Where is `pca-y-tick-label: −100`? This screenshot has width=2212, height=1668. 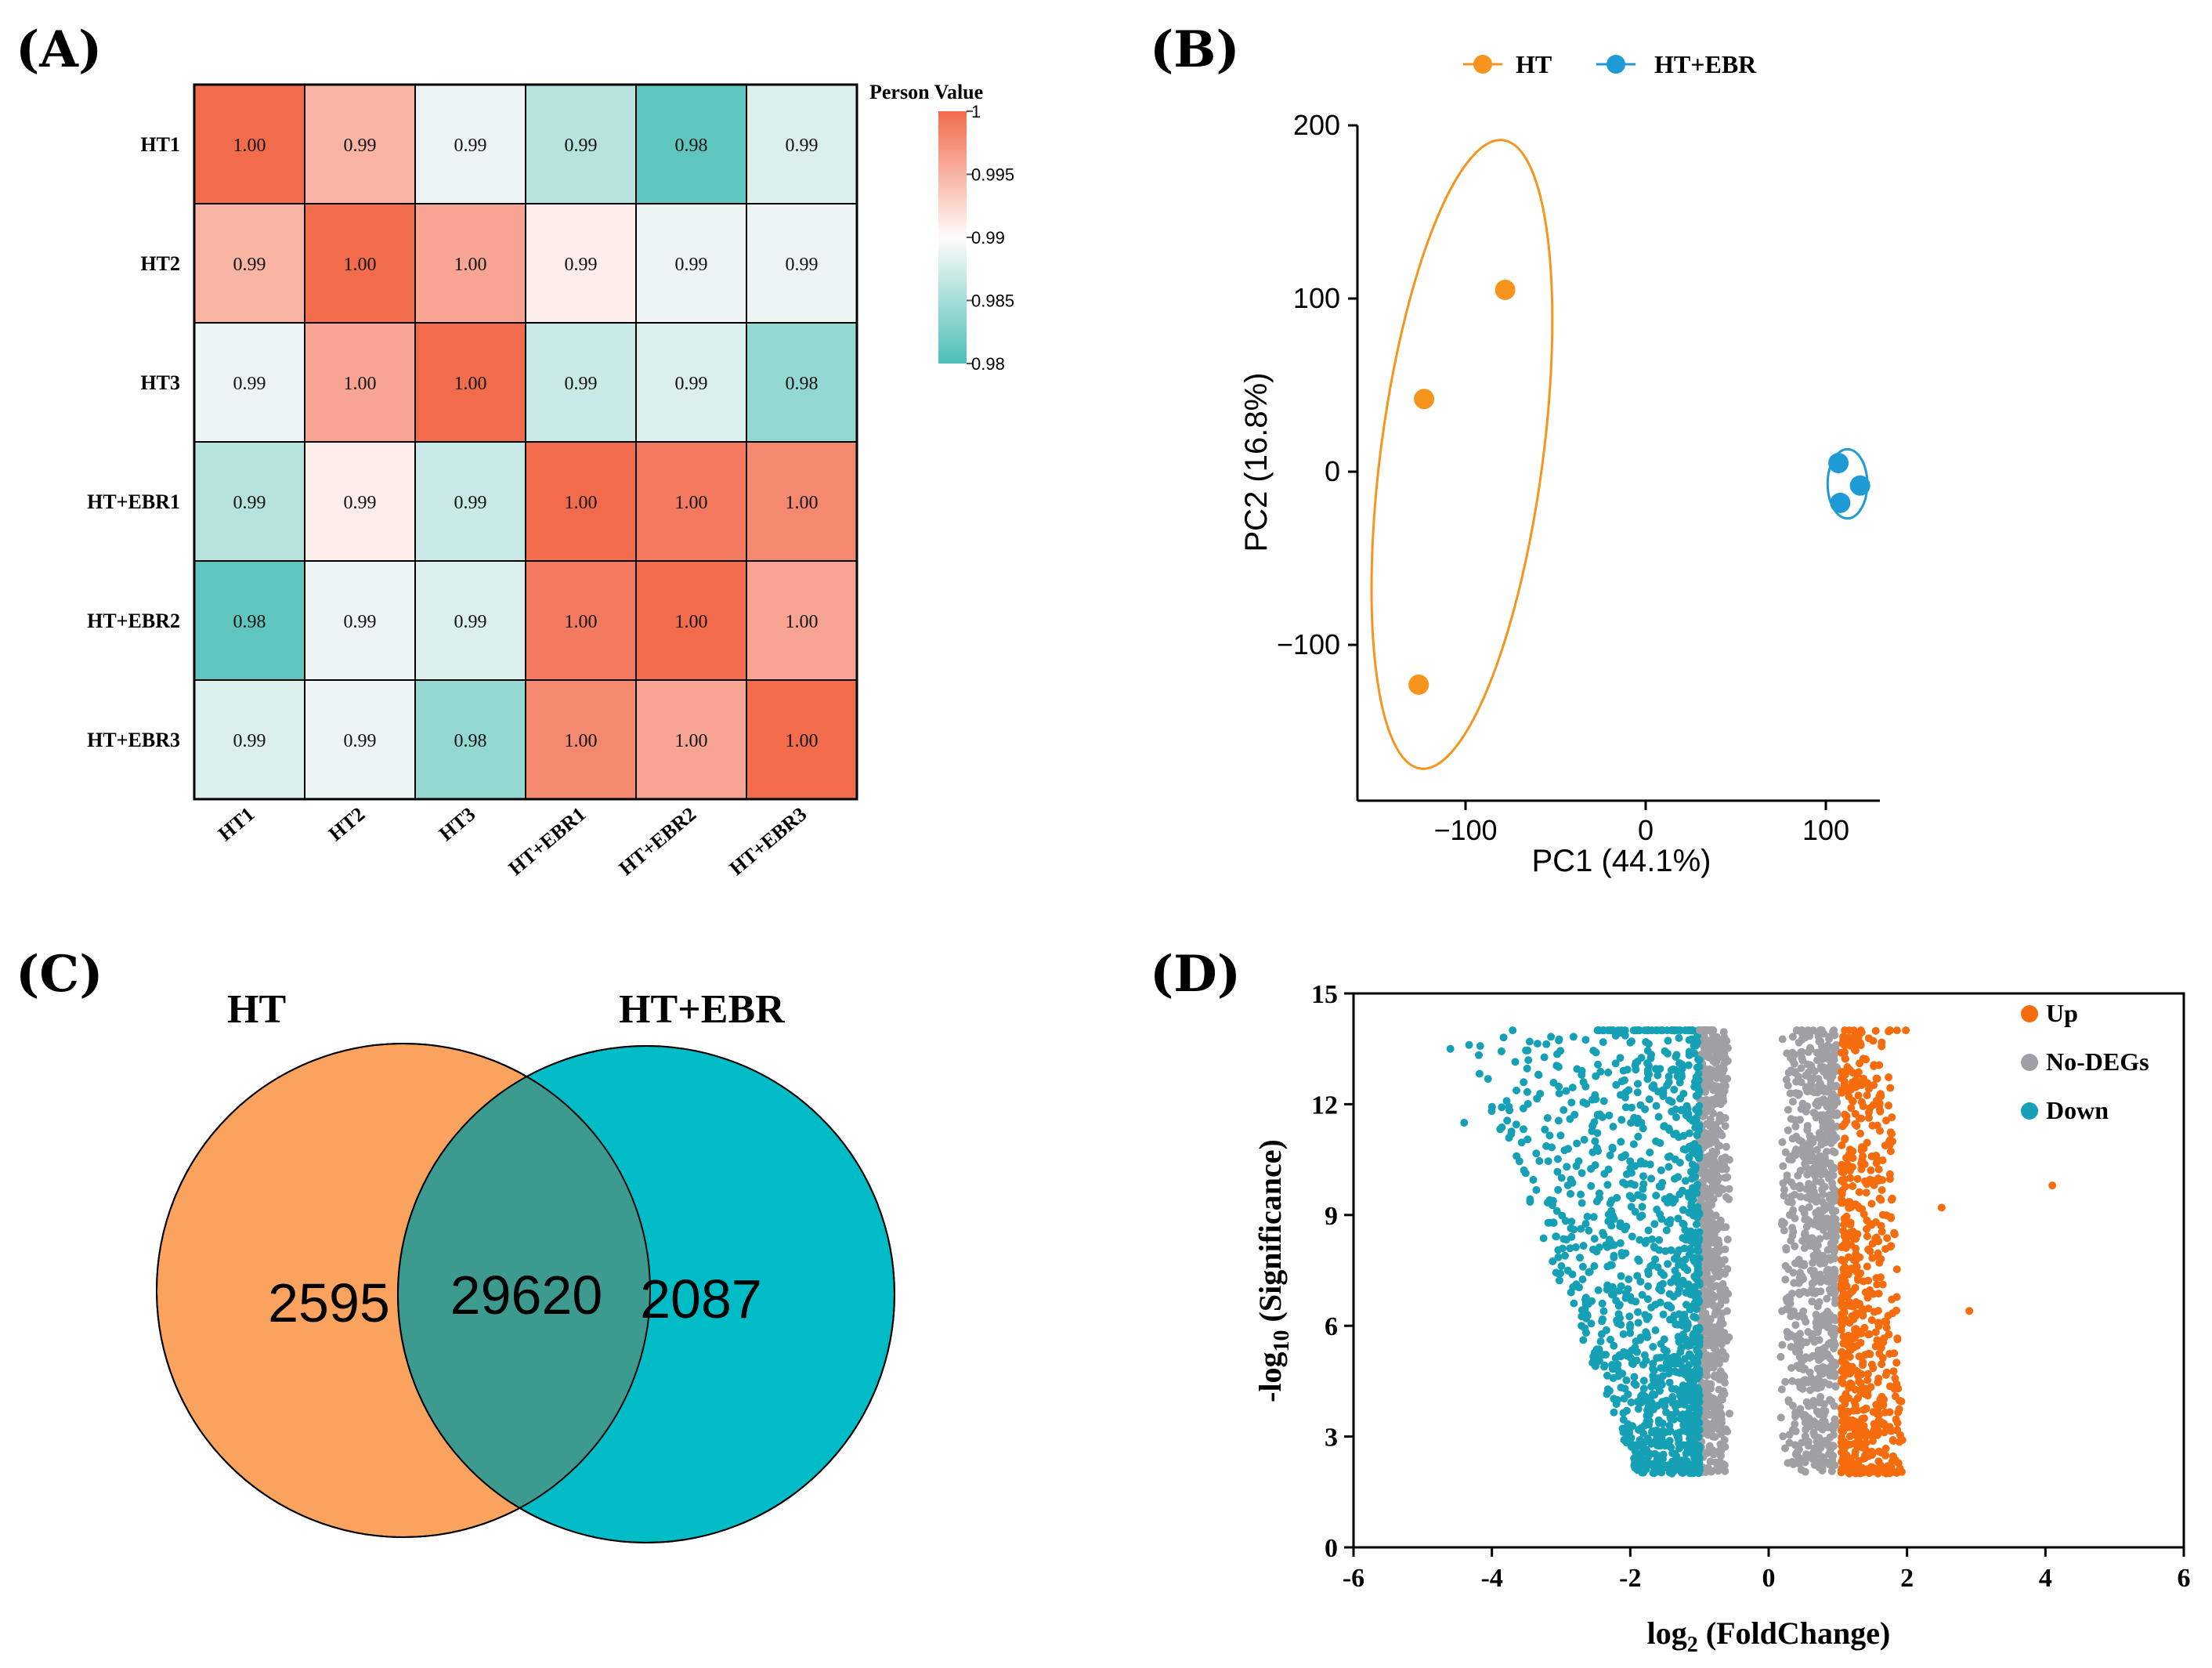
pca-y-tick-label: −100 is located at coordinates (1309, 644).